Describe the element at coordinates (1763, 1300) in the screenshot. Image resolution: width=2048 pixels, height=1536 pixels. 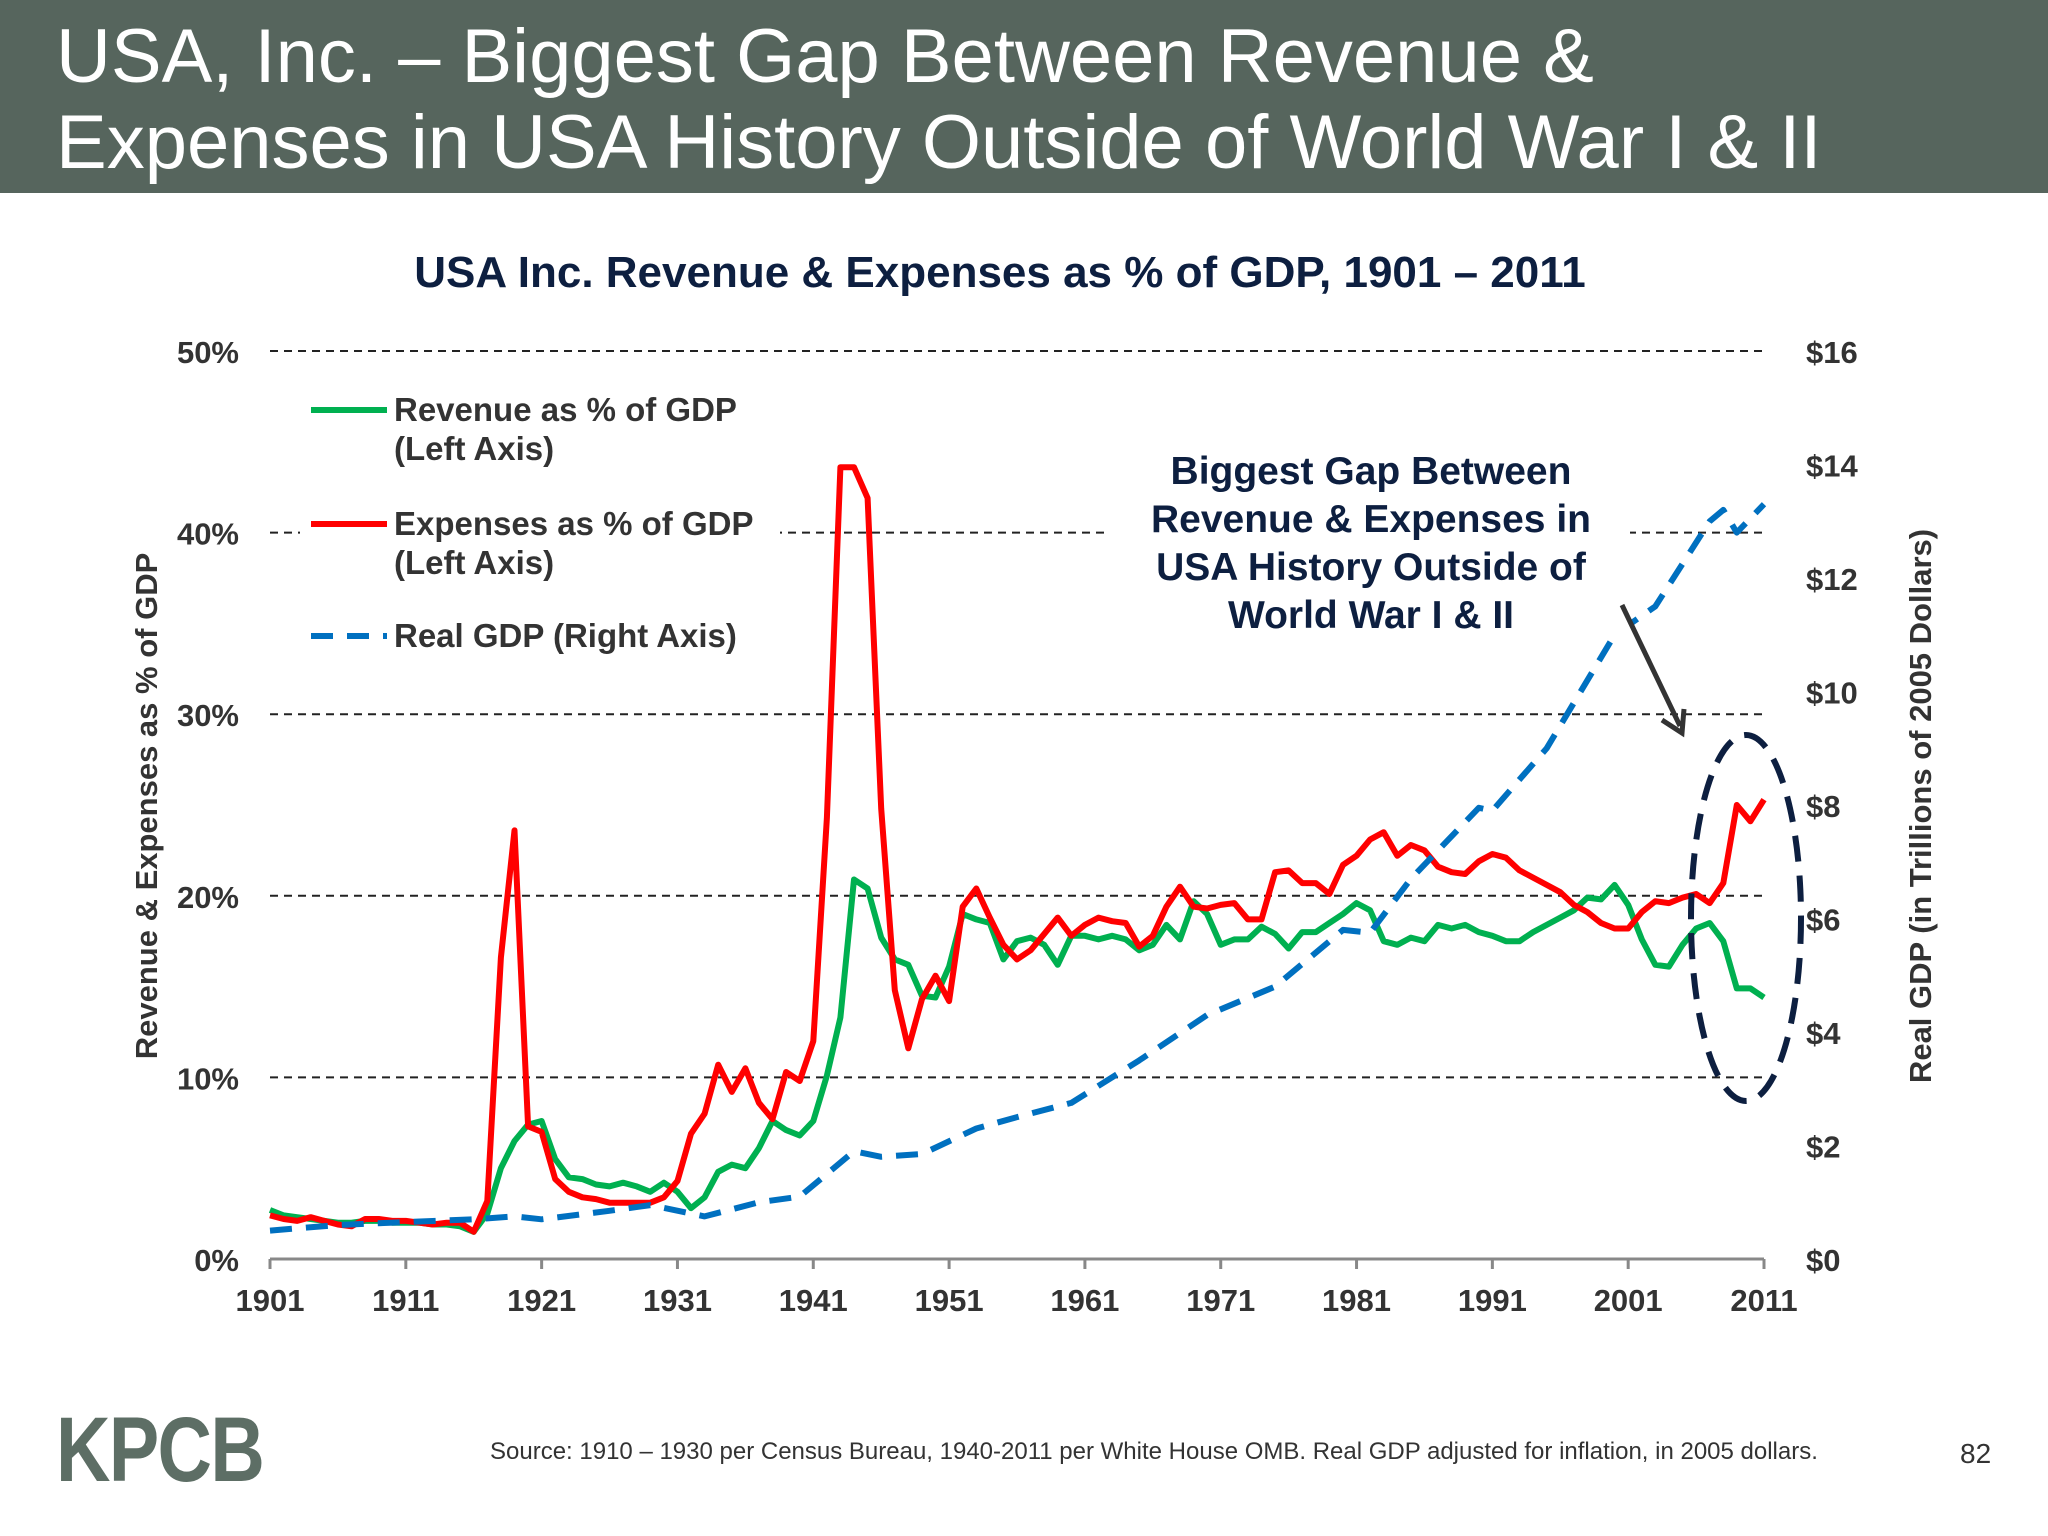
I see `x-tick-label: 2011` at that location.